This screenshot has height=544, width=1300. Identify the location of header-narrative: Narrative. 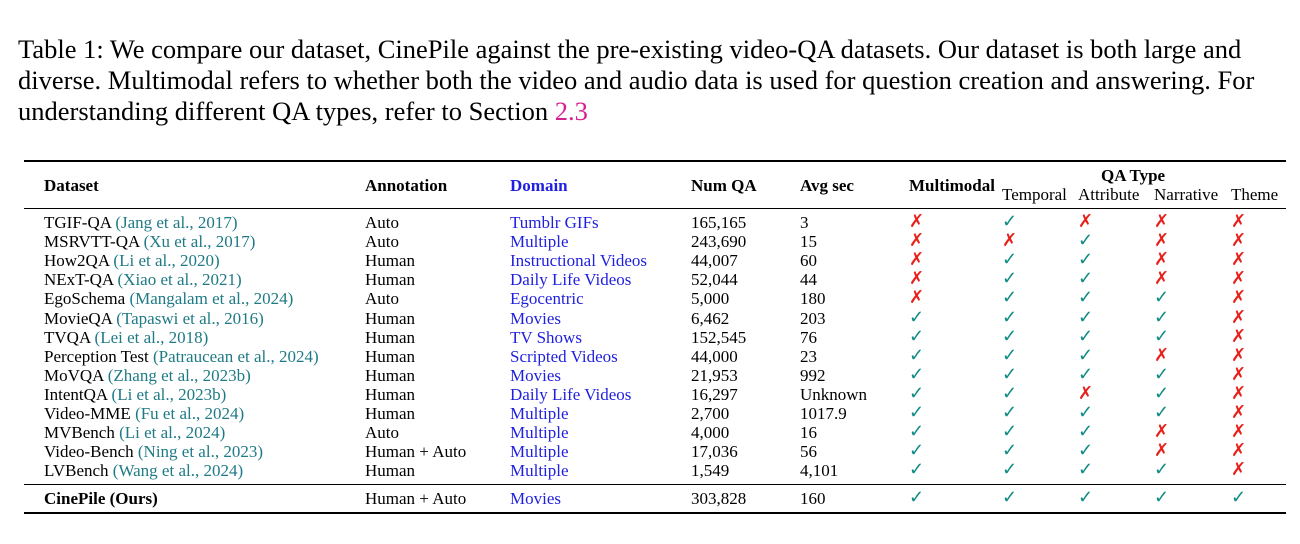
(1186, 194).